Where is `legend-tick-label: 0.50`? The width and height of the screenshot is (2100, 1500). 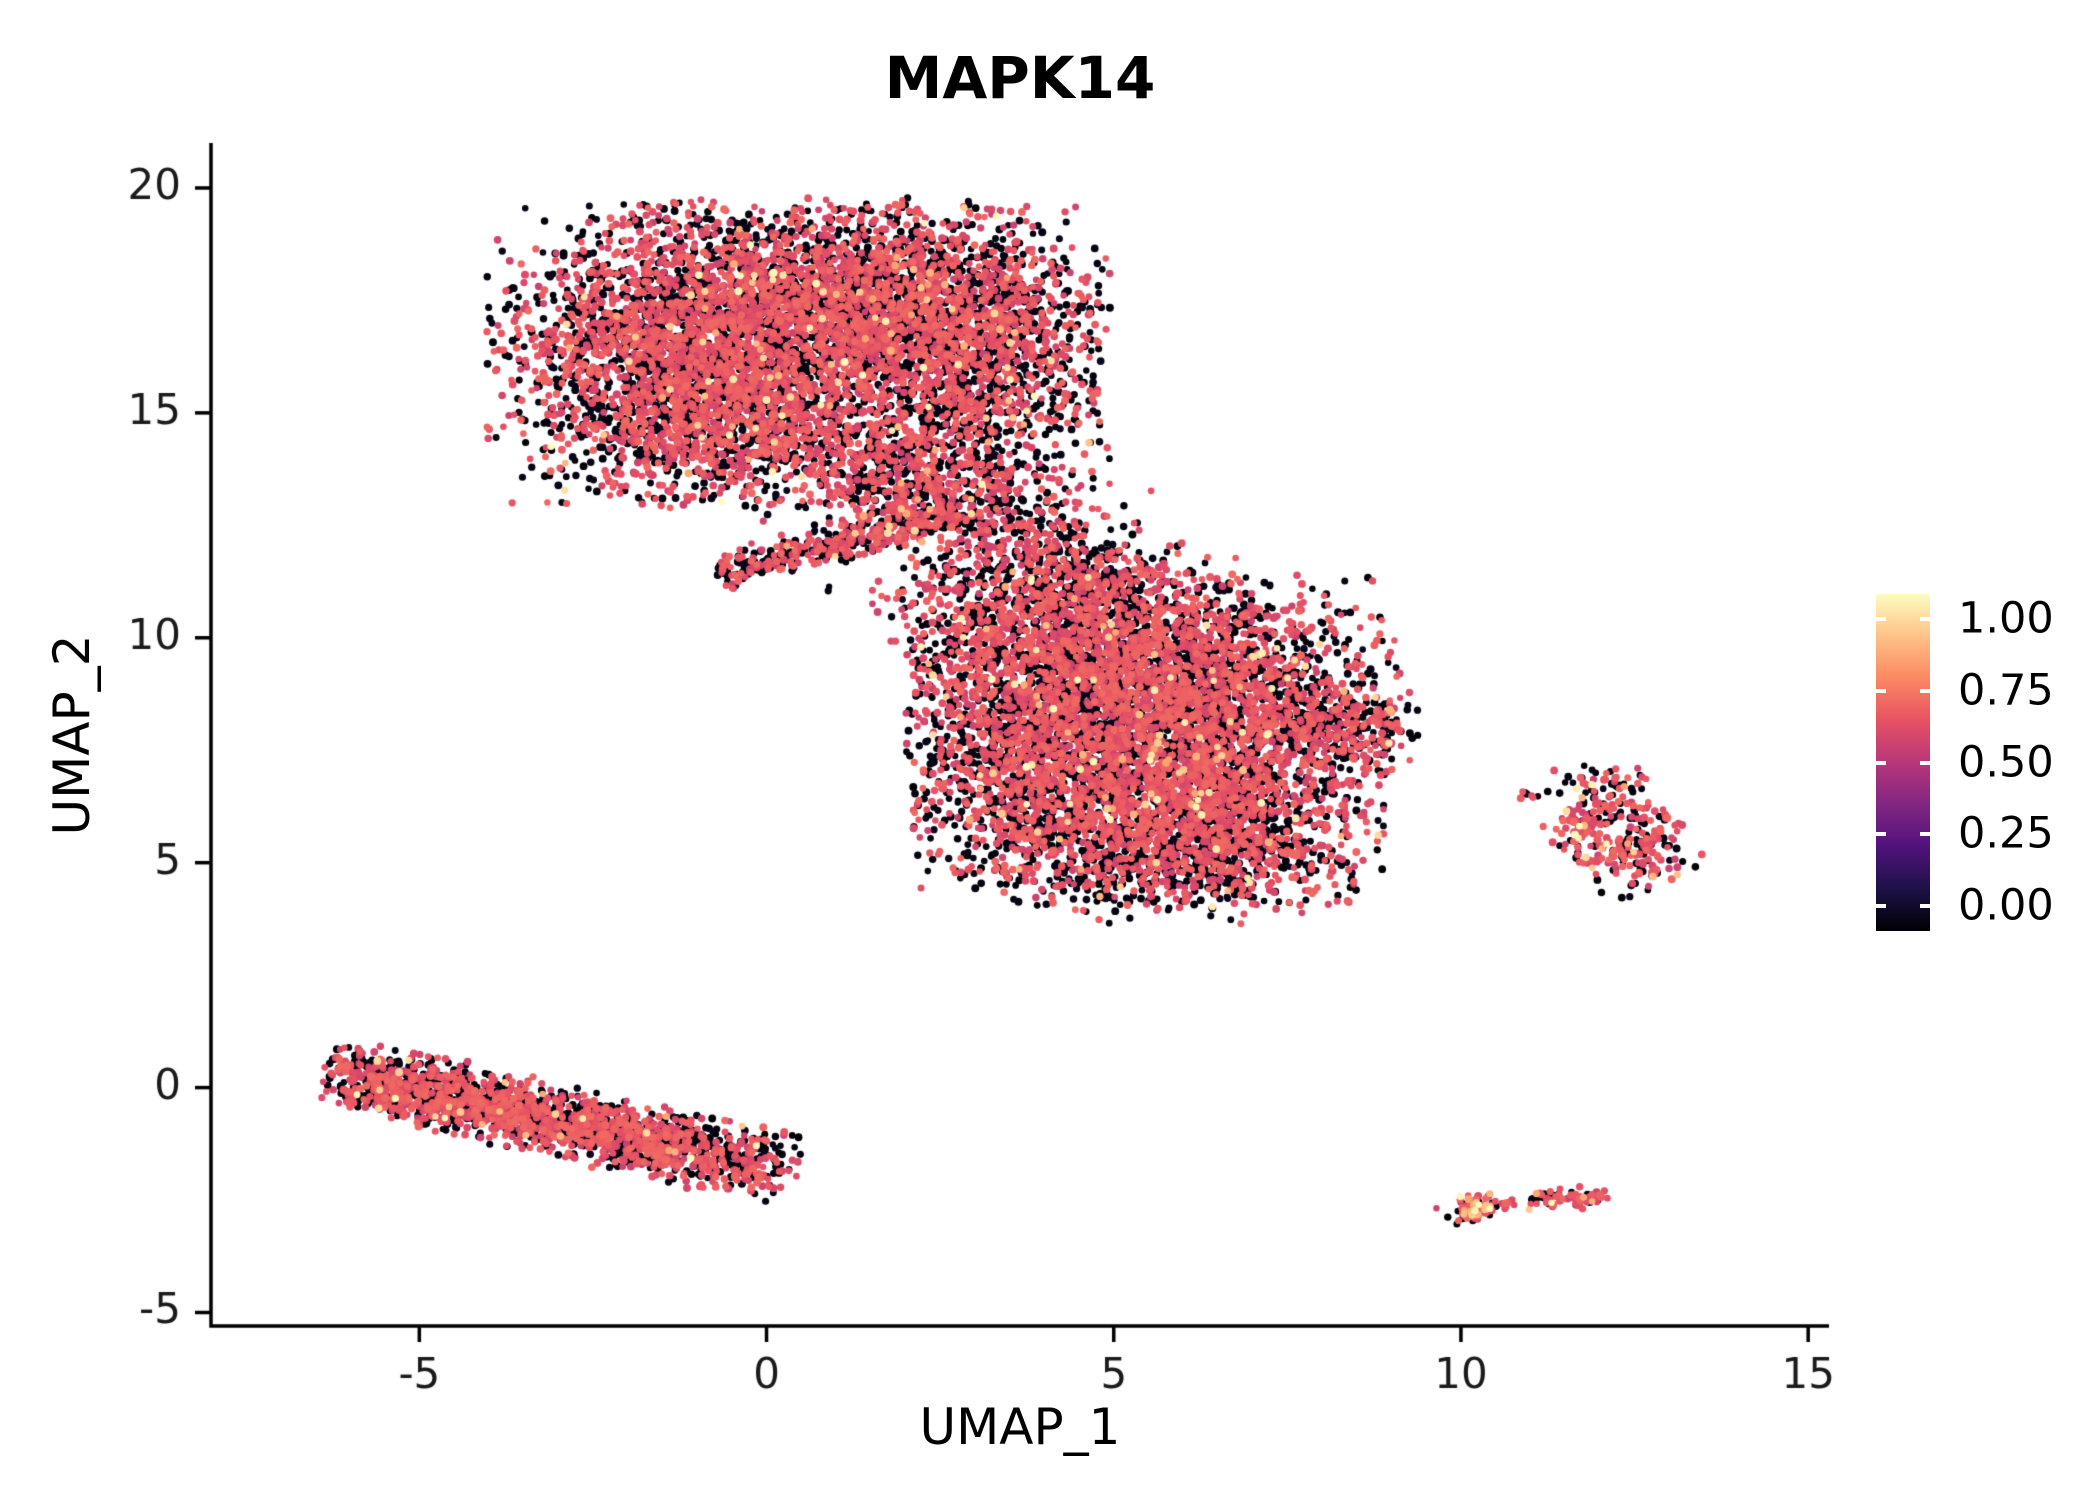
legend-tick-label: 0.50 is located at coordinates (2006, 762).